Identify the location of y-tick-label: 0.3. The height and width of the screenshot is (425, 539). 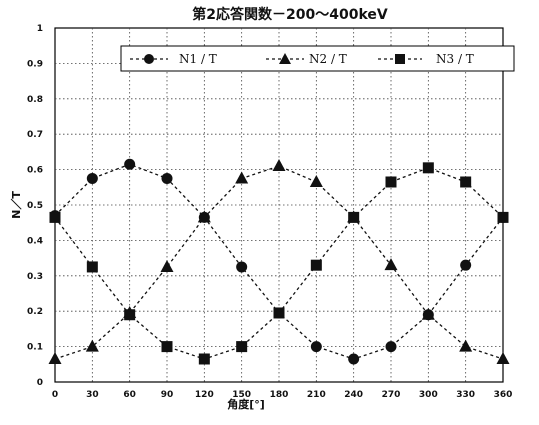
(35, 277).